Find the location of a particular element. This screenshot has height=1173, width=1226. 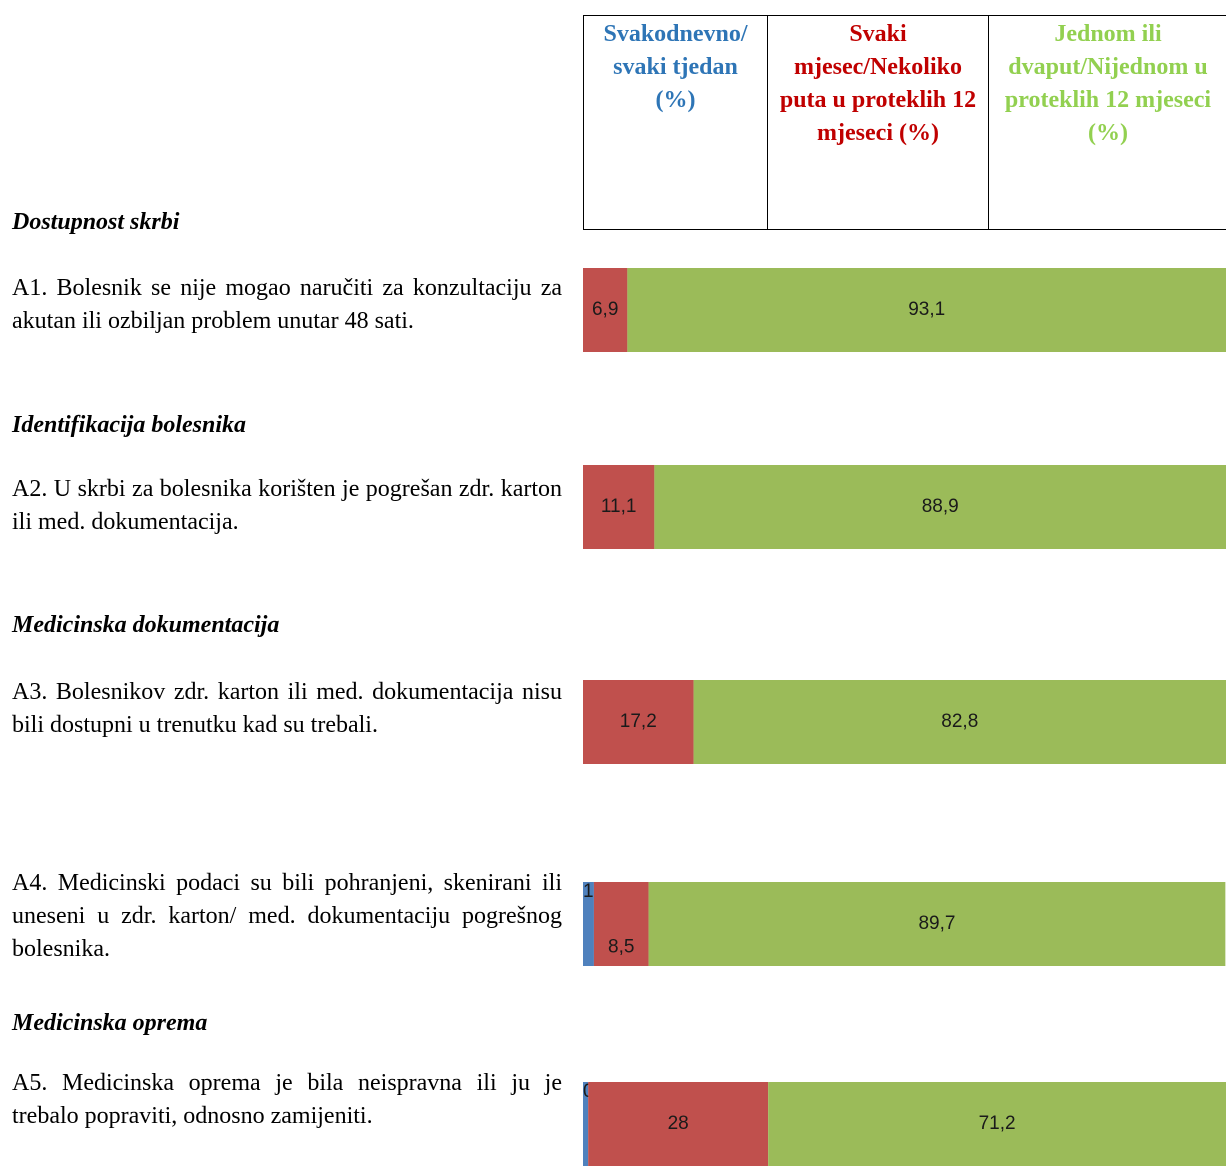

value-label: 88,9 is located at coordinates (940, 506).